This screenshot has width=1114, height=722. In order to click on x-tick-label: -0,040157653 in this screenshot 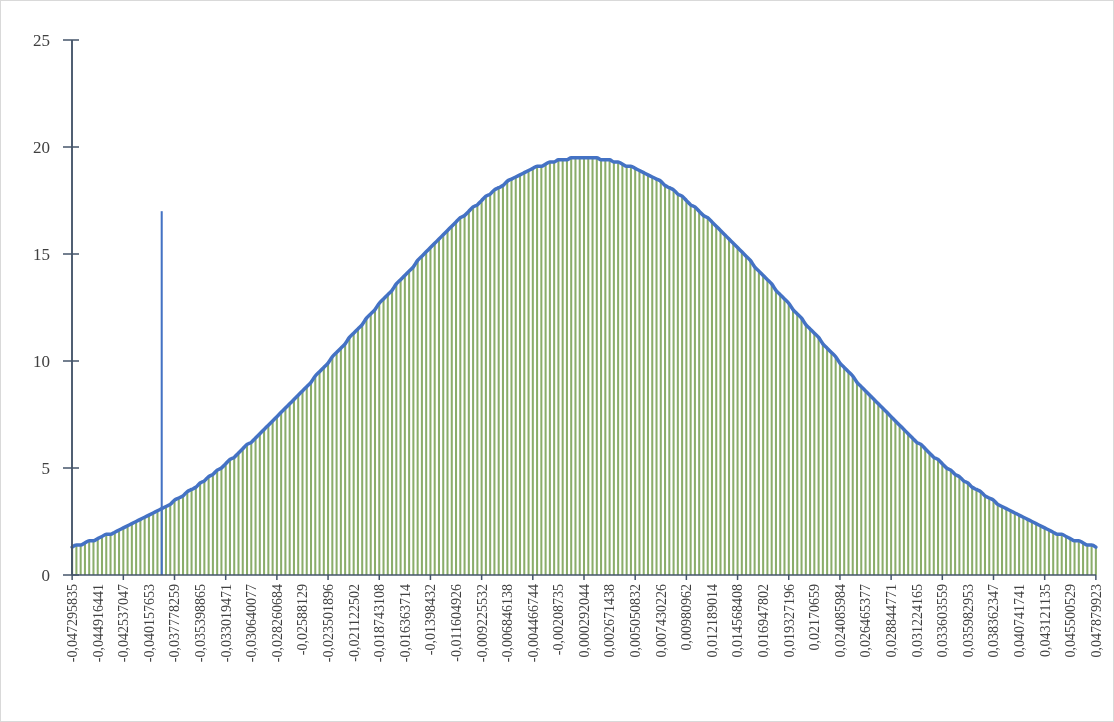, I will do `click(149, 623)`.